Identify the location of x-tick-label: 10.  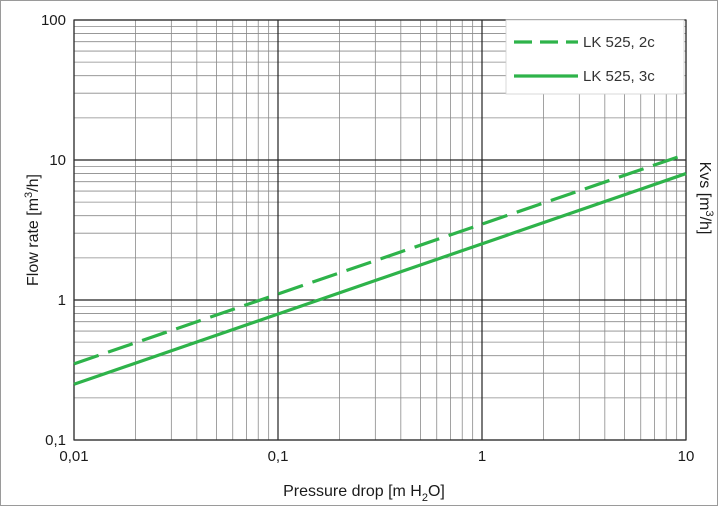
(686, 456).